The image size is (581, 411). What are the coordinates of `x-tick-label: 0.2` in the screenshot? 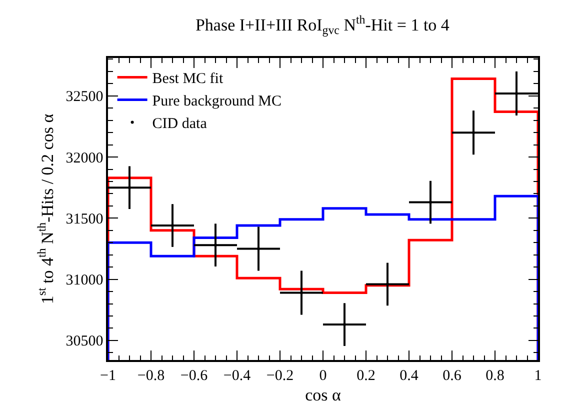 It's located at (366, 376).